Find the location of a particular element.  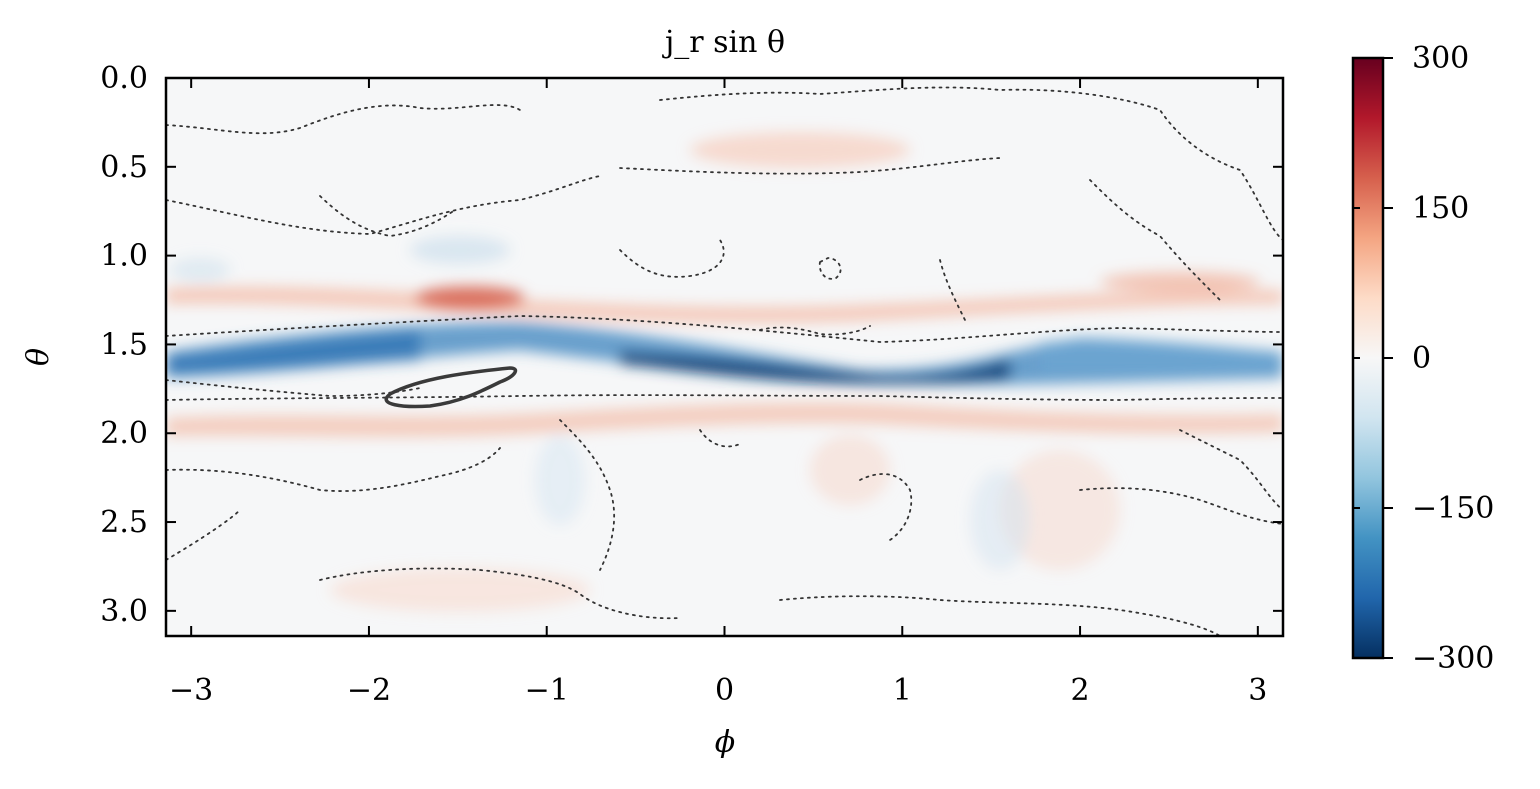

x-tick-label: −1 is located at coordinates (547, 690).